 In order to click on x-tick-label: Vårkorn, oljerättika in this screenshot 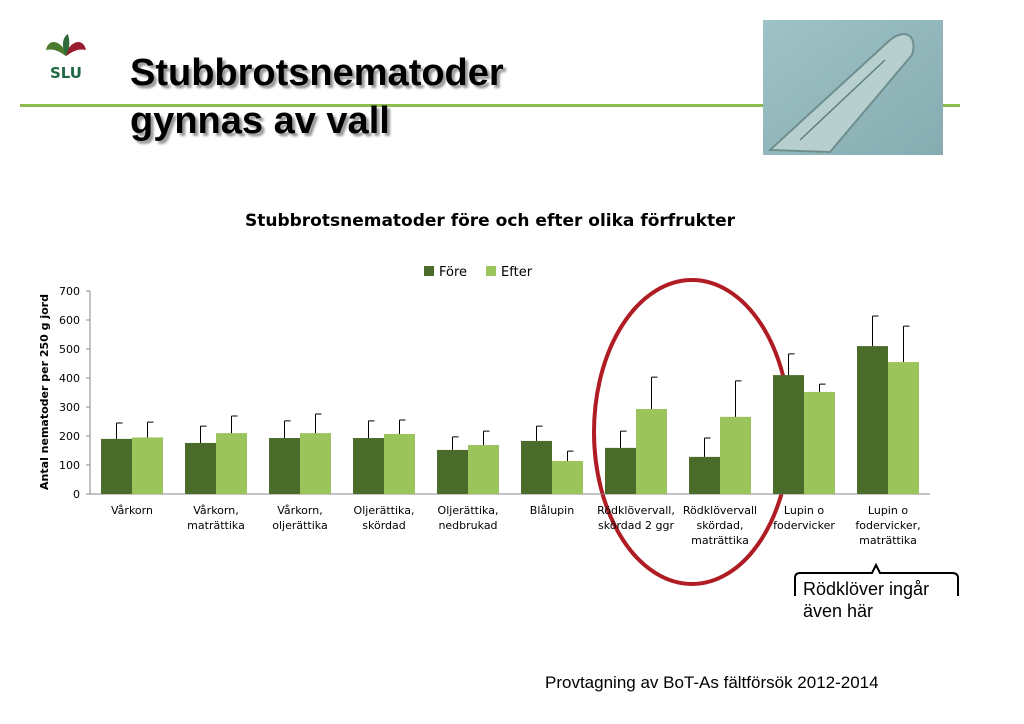, I will do `click(300, 518)`.